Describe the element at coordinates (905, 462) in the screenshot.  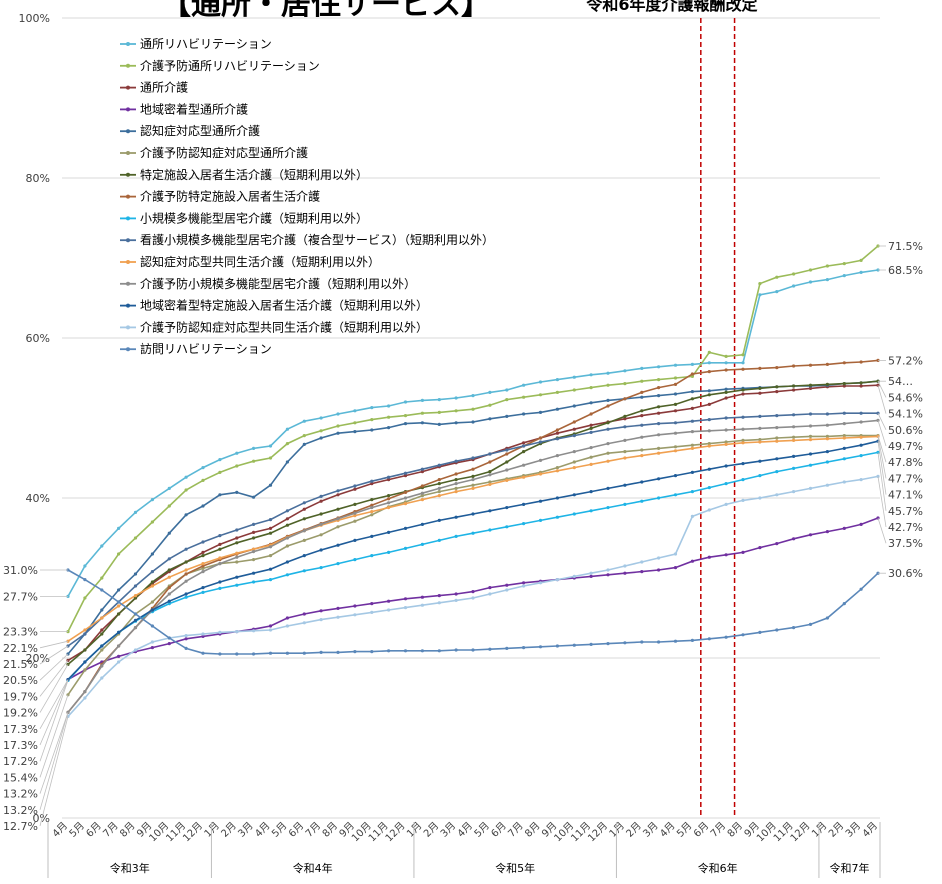
I see `data-label: 47.8%` at that location.